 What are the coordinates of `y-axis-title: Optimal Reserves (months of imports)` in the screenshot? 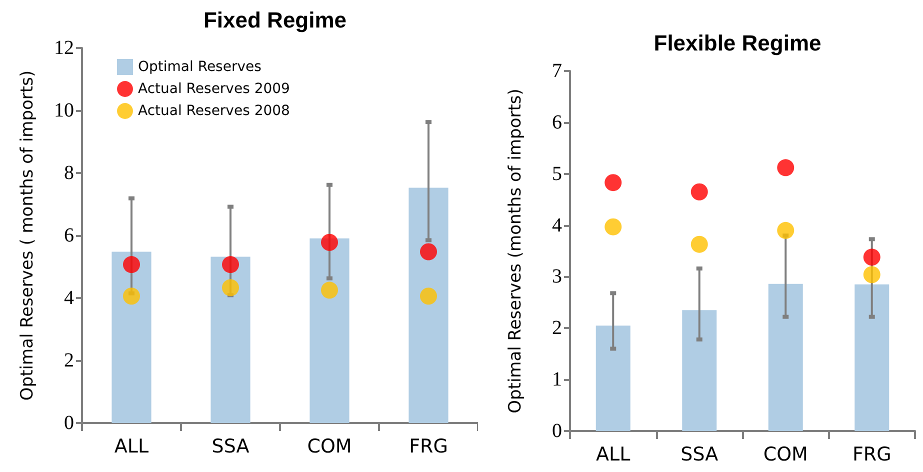 It's located at (516, 251).